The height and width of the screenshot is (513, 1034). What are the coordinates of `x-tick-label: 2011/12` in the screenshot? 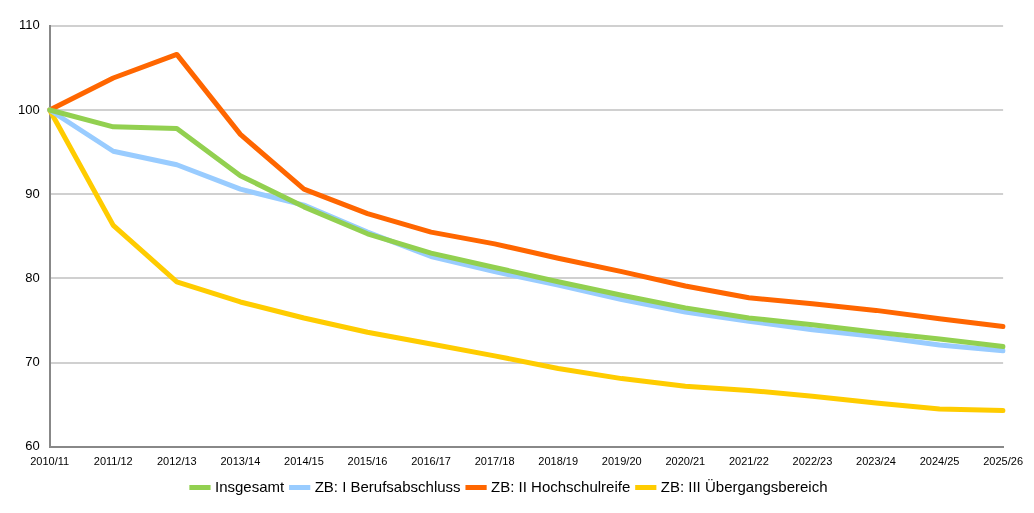 It's located at (113, 461).